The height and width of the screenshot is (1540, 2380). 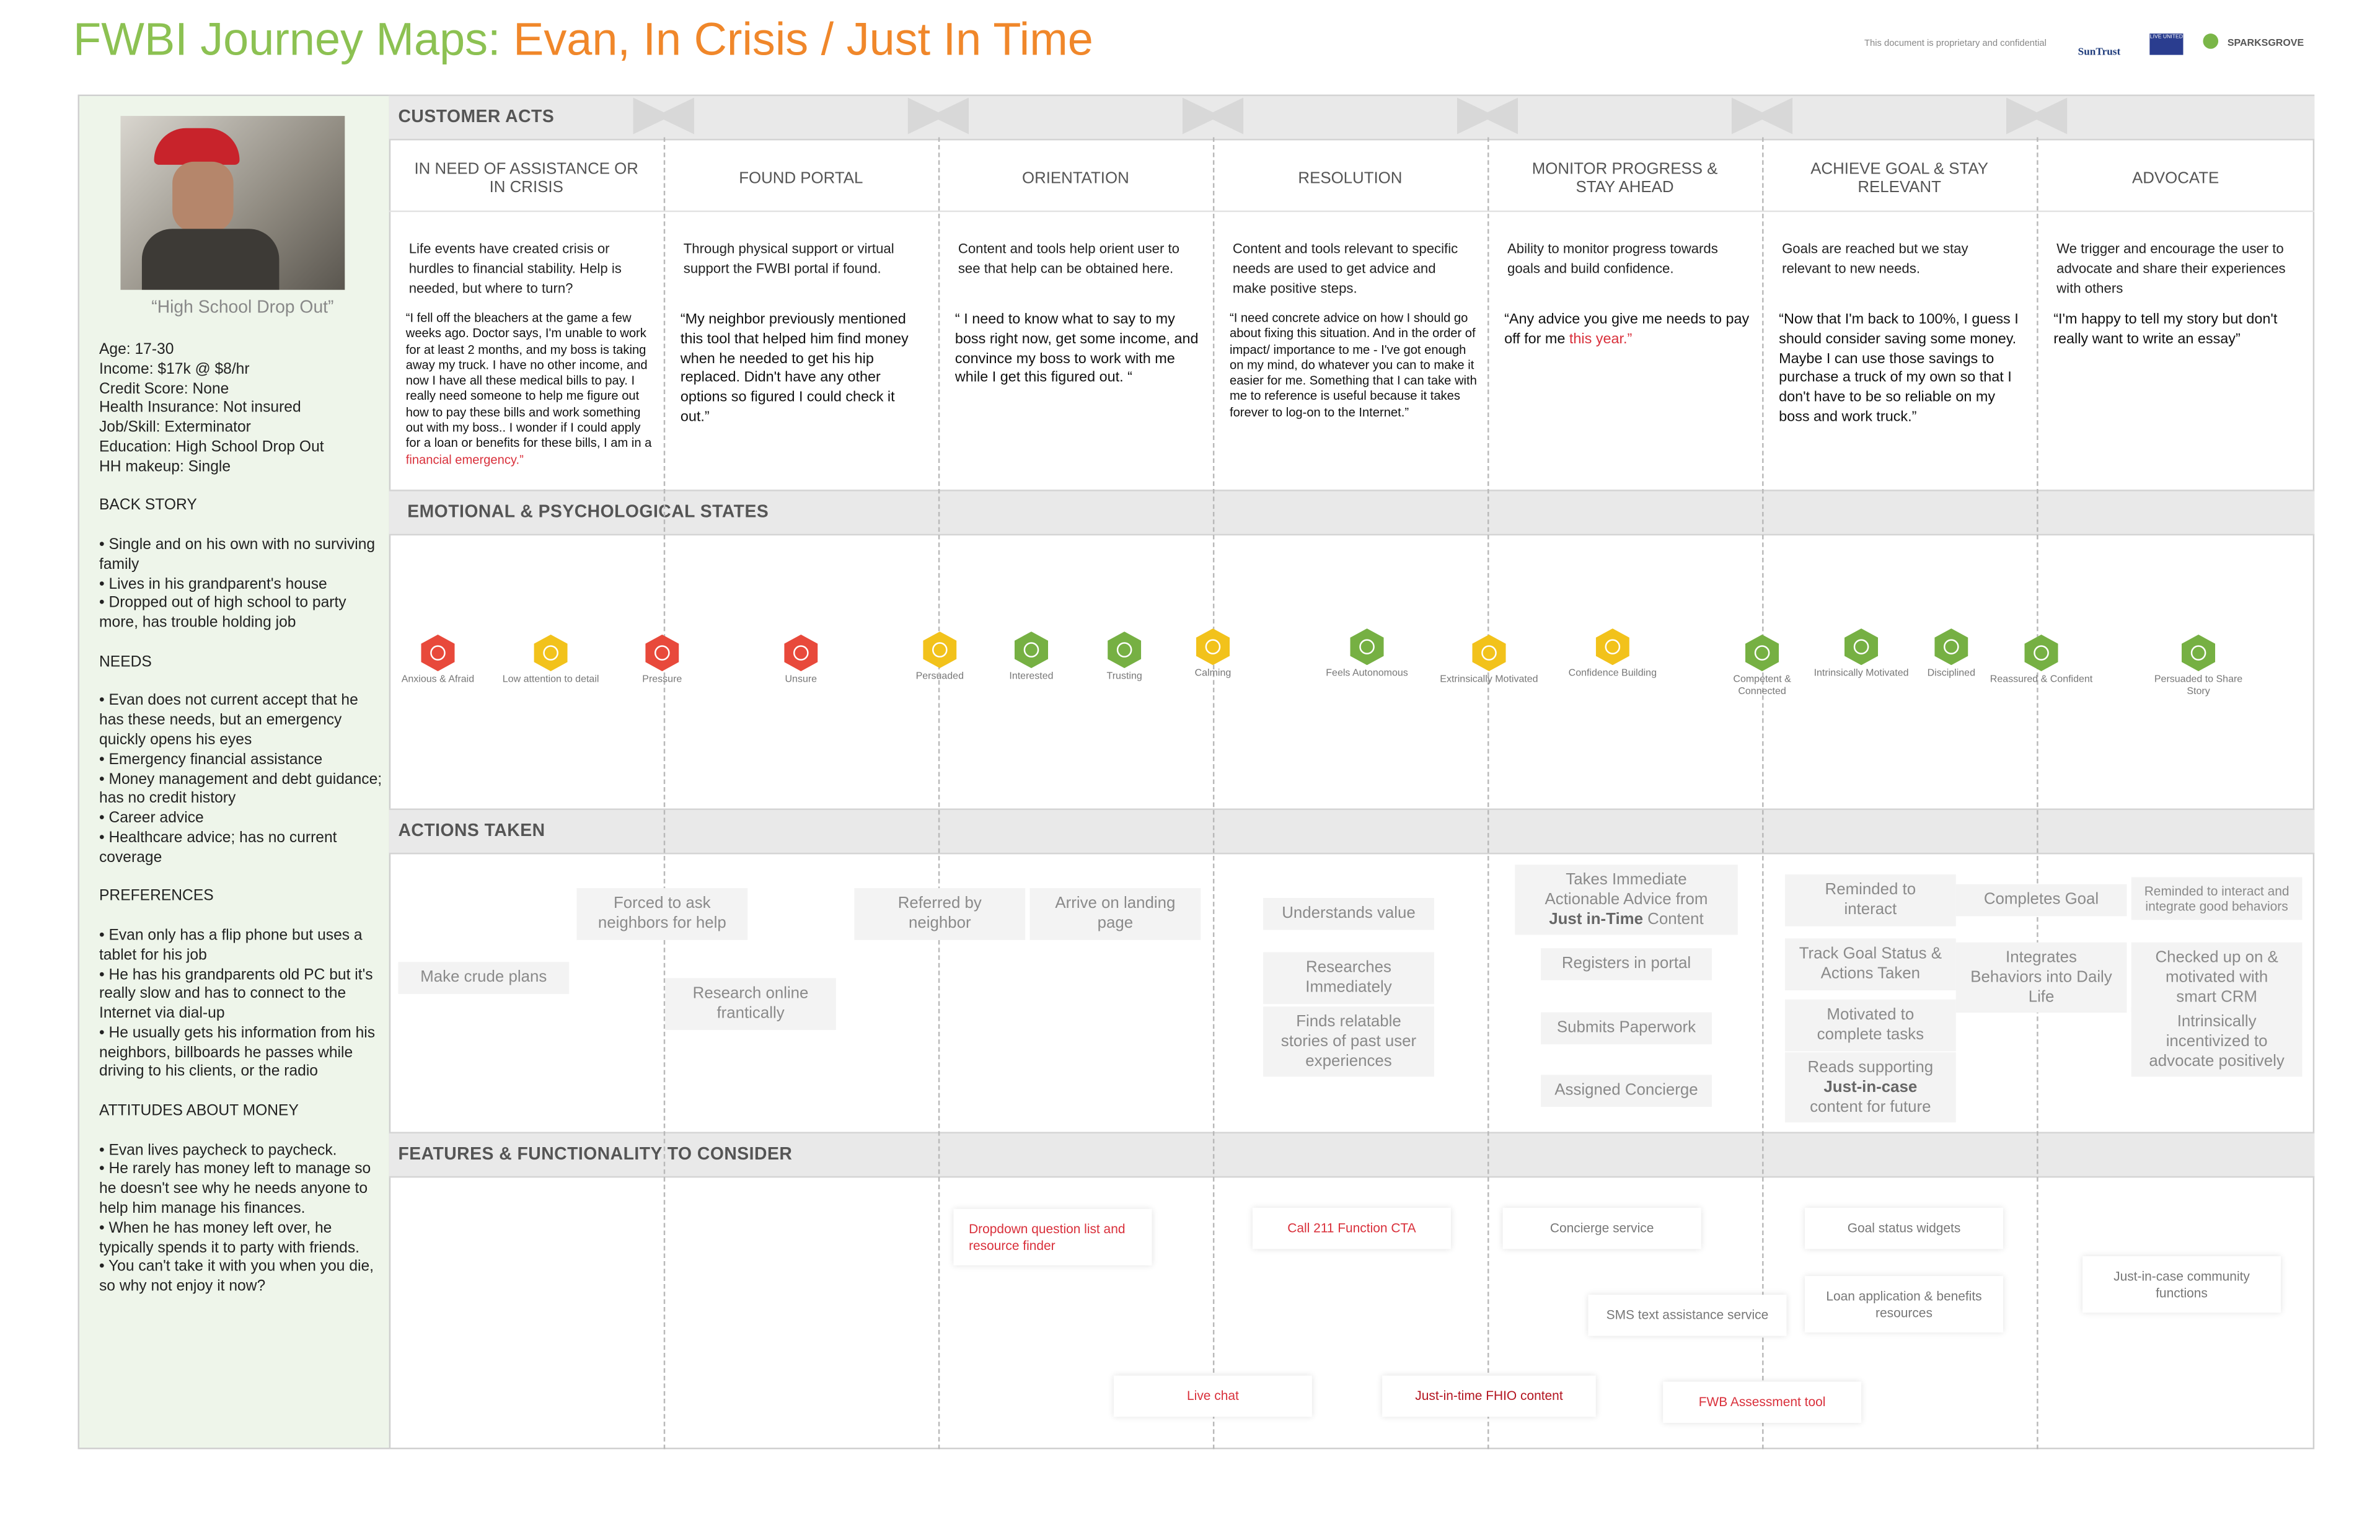 I want to click on emotion-label: Feels Autonomous, so click(x=1367, y=673).